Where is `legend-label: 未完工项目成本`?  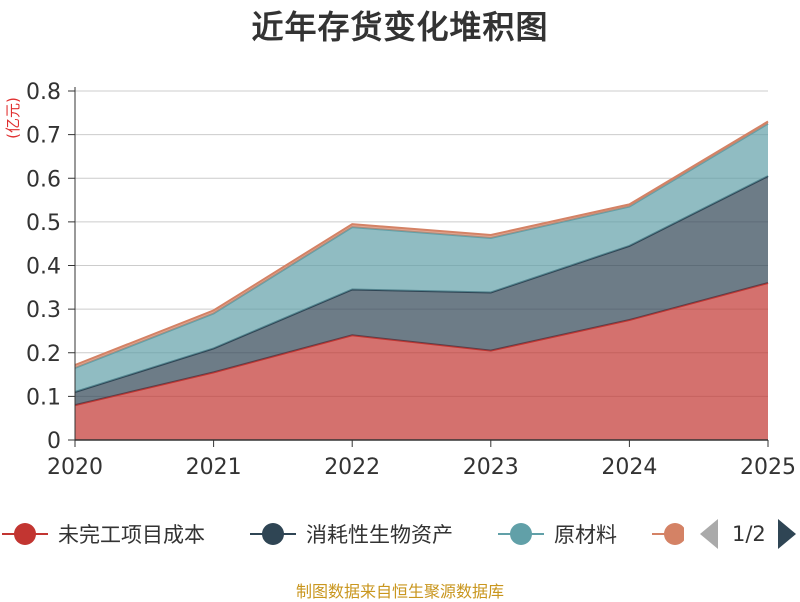 legend-label: 未完工项目成本 is located at coordinates (131, 535).